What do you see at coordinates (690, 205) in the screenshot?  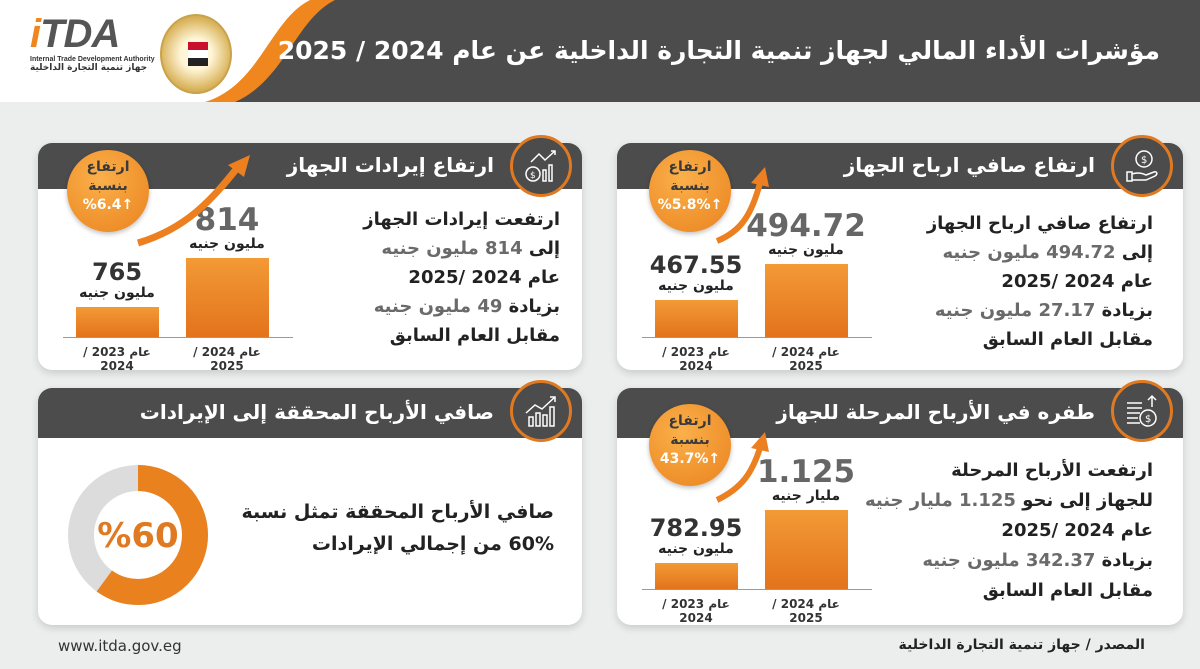 I see `badge-percent: ↑%5.8%` at bounding box center [690, 205].